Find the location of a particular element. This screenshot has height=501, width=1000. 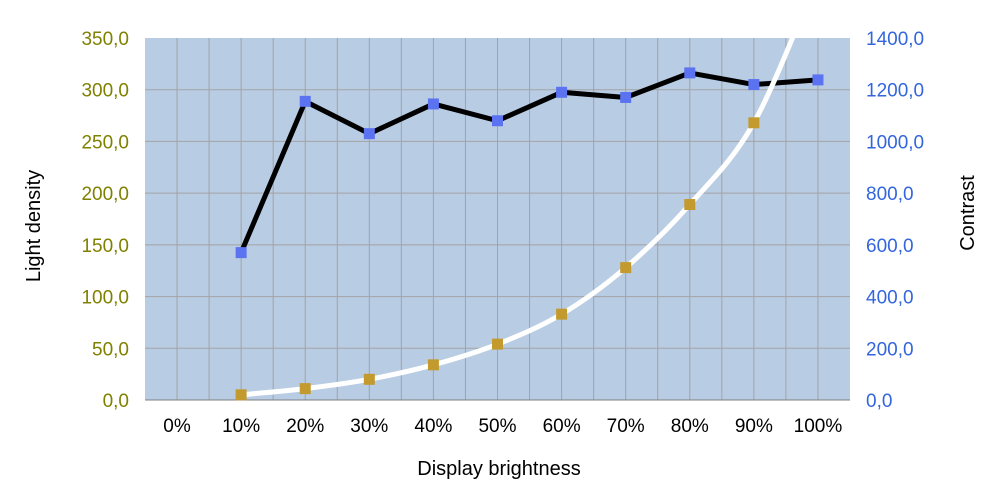

right-tick-label: 400,0 is located at coordinates (890, 298).